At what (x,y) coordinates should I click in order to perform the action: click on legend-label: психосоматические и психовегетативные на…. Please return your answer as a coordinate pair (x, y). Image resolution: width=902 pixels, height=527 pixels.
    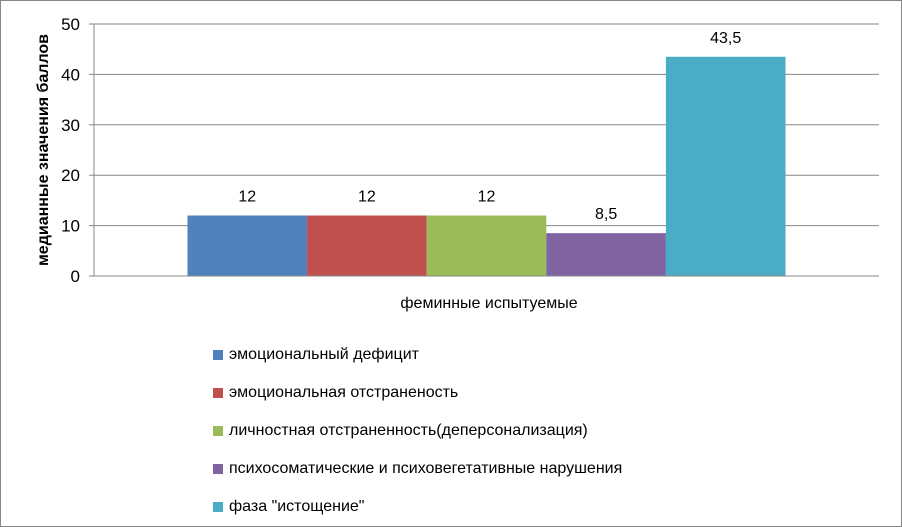
    Looking at the image, I should click on (426, 468).